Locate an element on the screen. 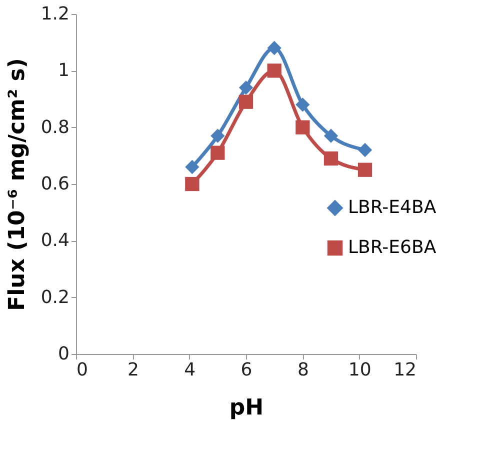 The height and width of the screenshot is (456, 480). x-tick-label: 6 is located at coordinates (246, 370).